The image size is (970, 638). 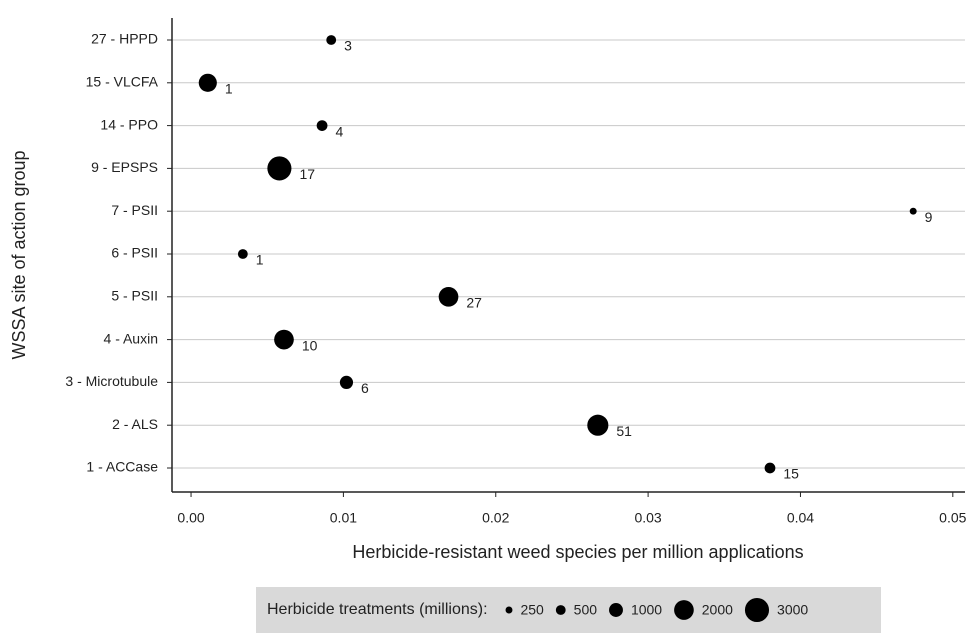 What do you see at coordinates (646, 610) in the screenshot?
I see `legend-label: 1000` at bounding box center [646, 610].